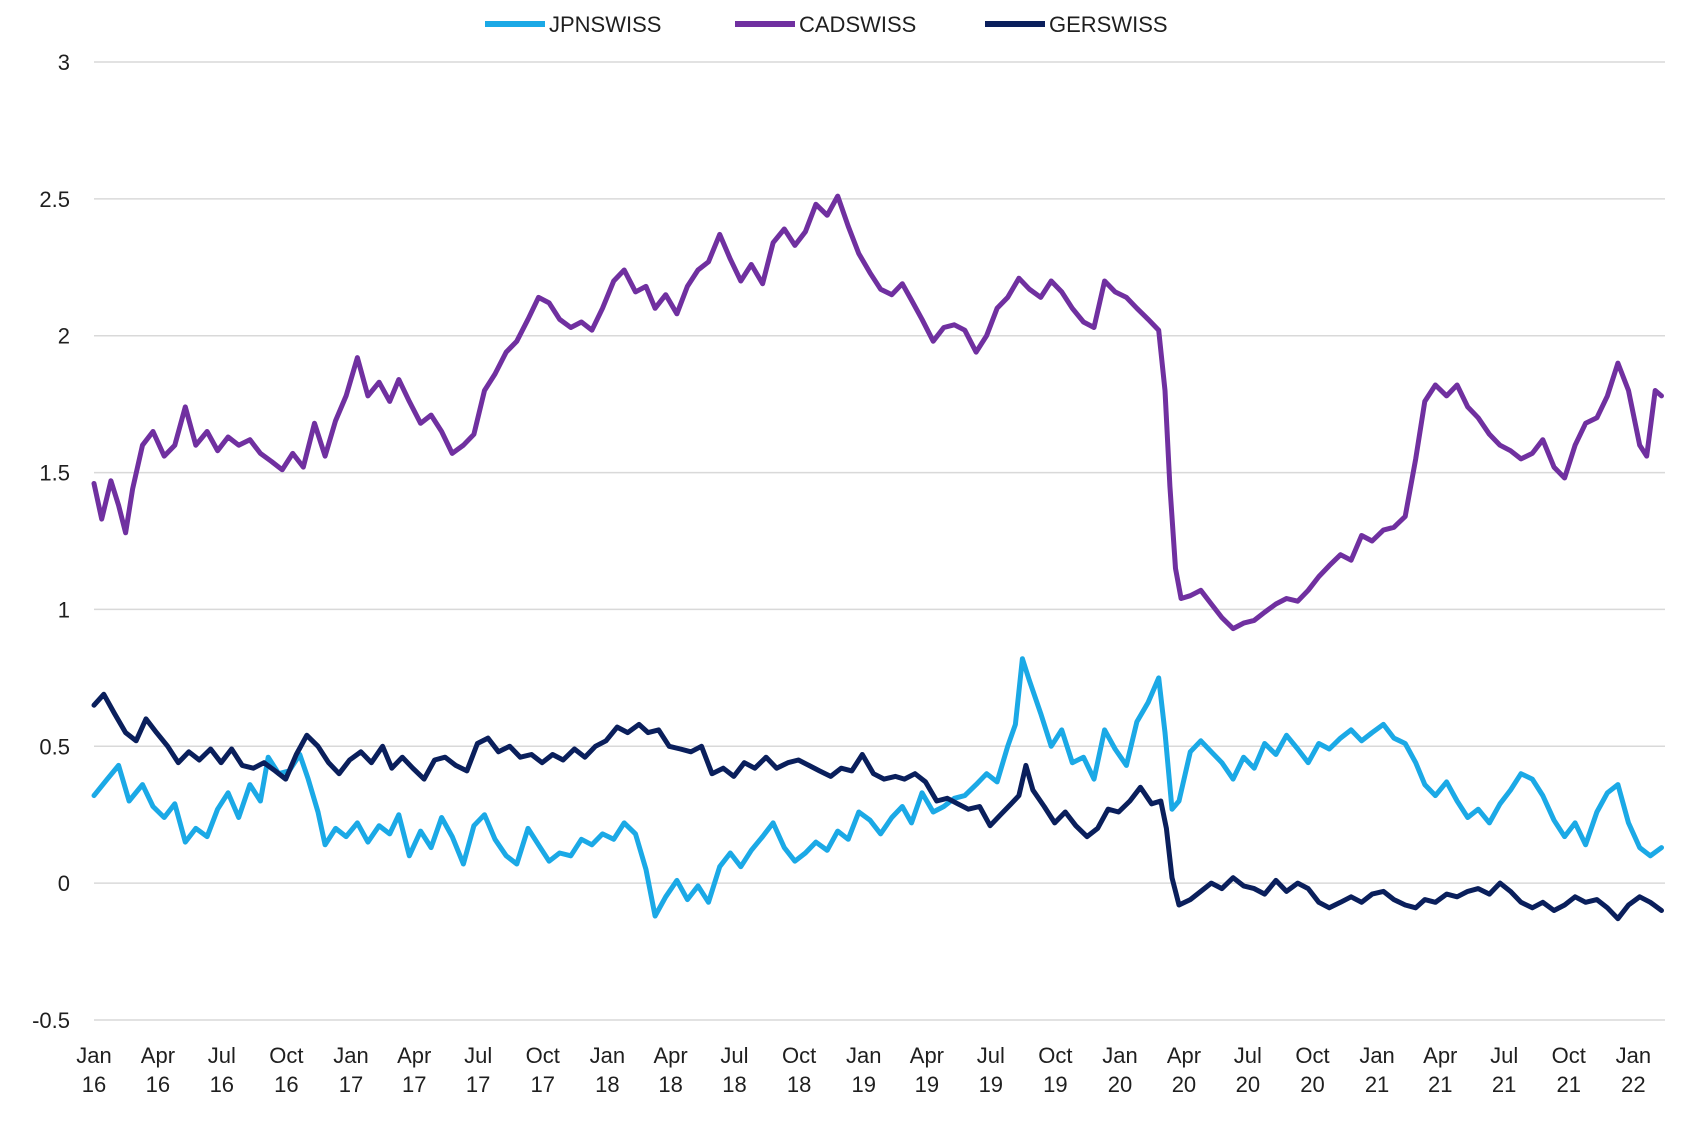 The image size is (1685, 1134). What do you see at coordinates (927, 1070) in the screenshot?
I see `x-tick-label: Apr 19` at bounding box center [927, 1070].